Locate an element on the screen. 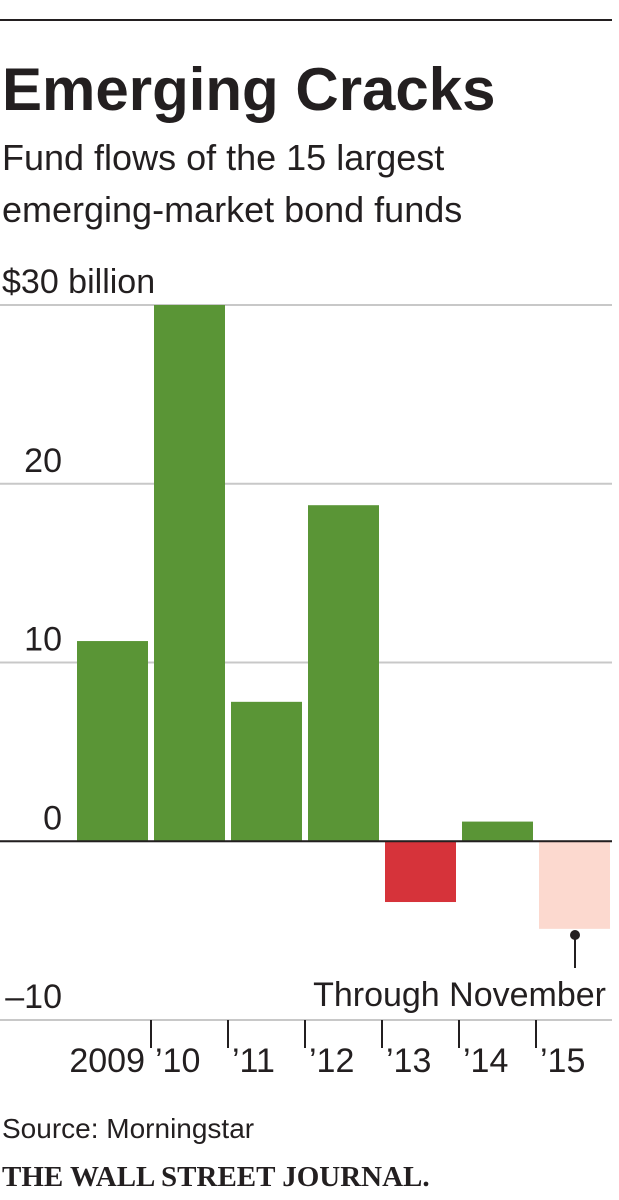  x-tick-label: 2009 is located at coordinates (107, 1061).